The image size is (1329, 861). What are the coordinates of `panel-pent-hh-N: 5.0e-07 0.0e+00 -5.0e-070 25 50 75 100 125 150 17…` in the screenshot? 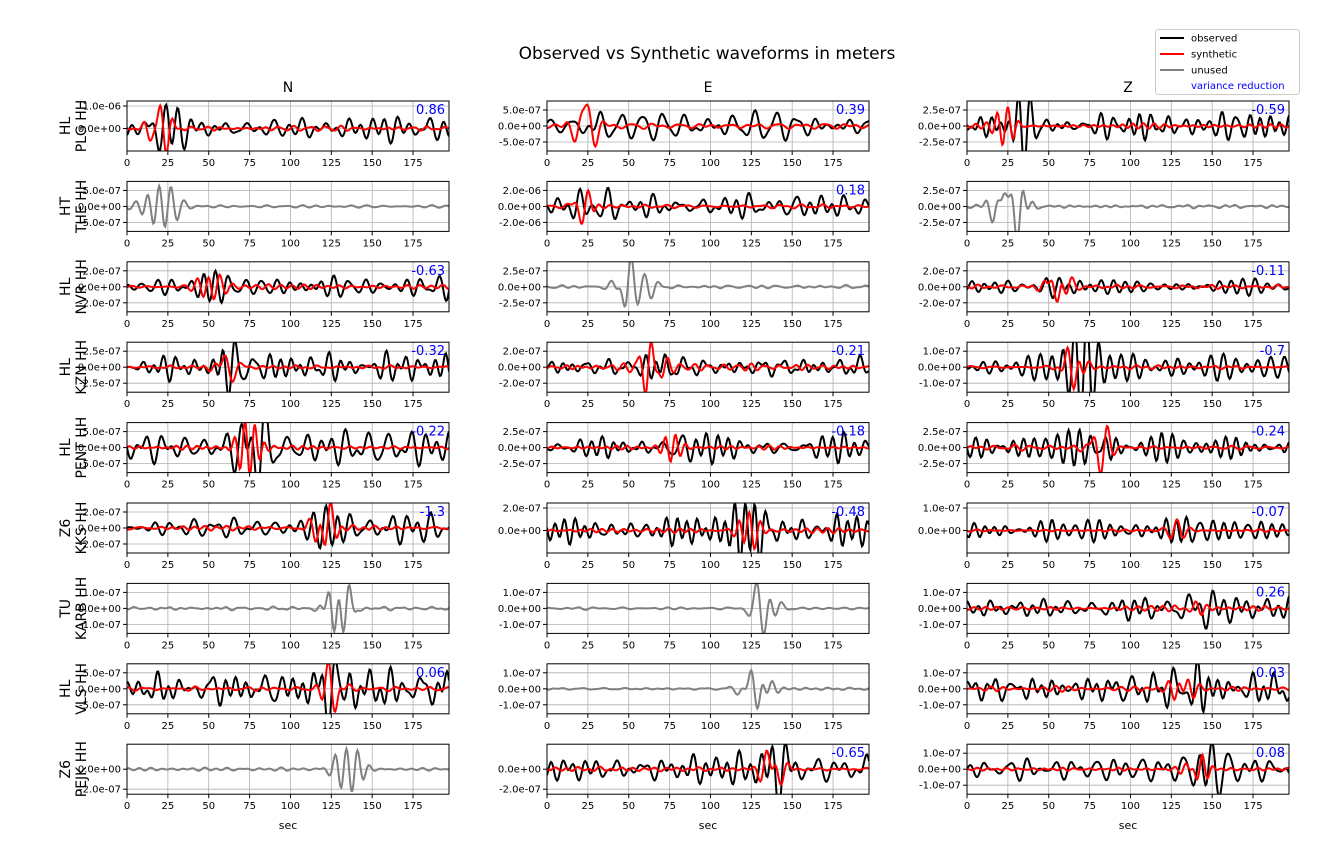 It's located at (264, 456).